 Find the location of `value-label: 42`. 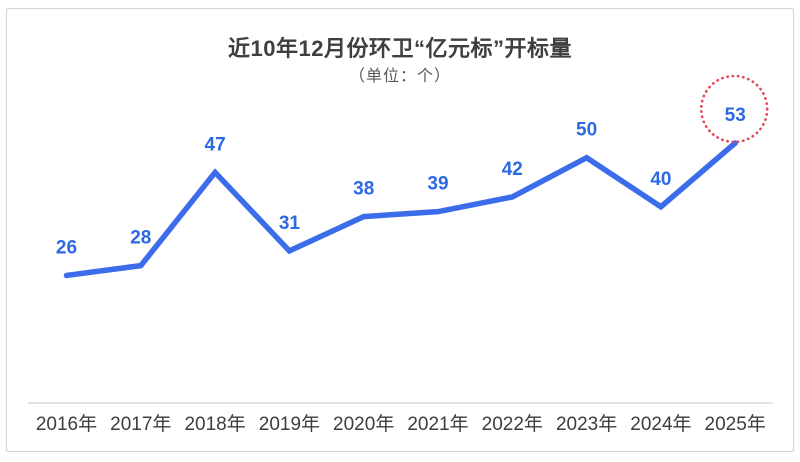

value-label: 42 is located at coordinates (512, 169).